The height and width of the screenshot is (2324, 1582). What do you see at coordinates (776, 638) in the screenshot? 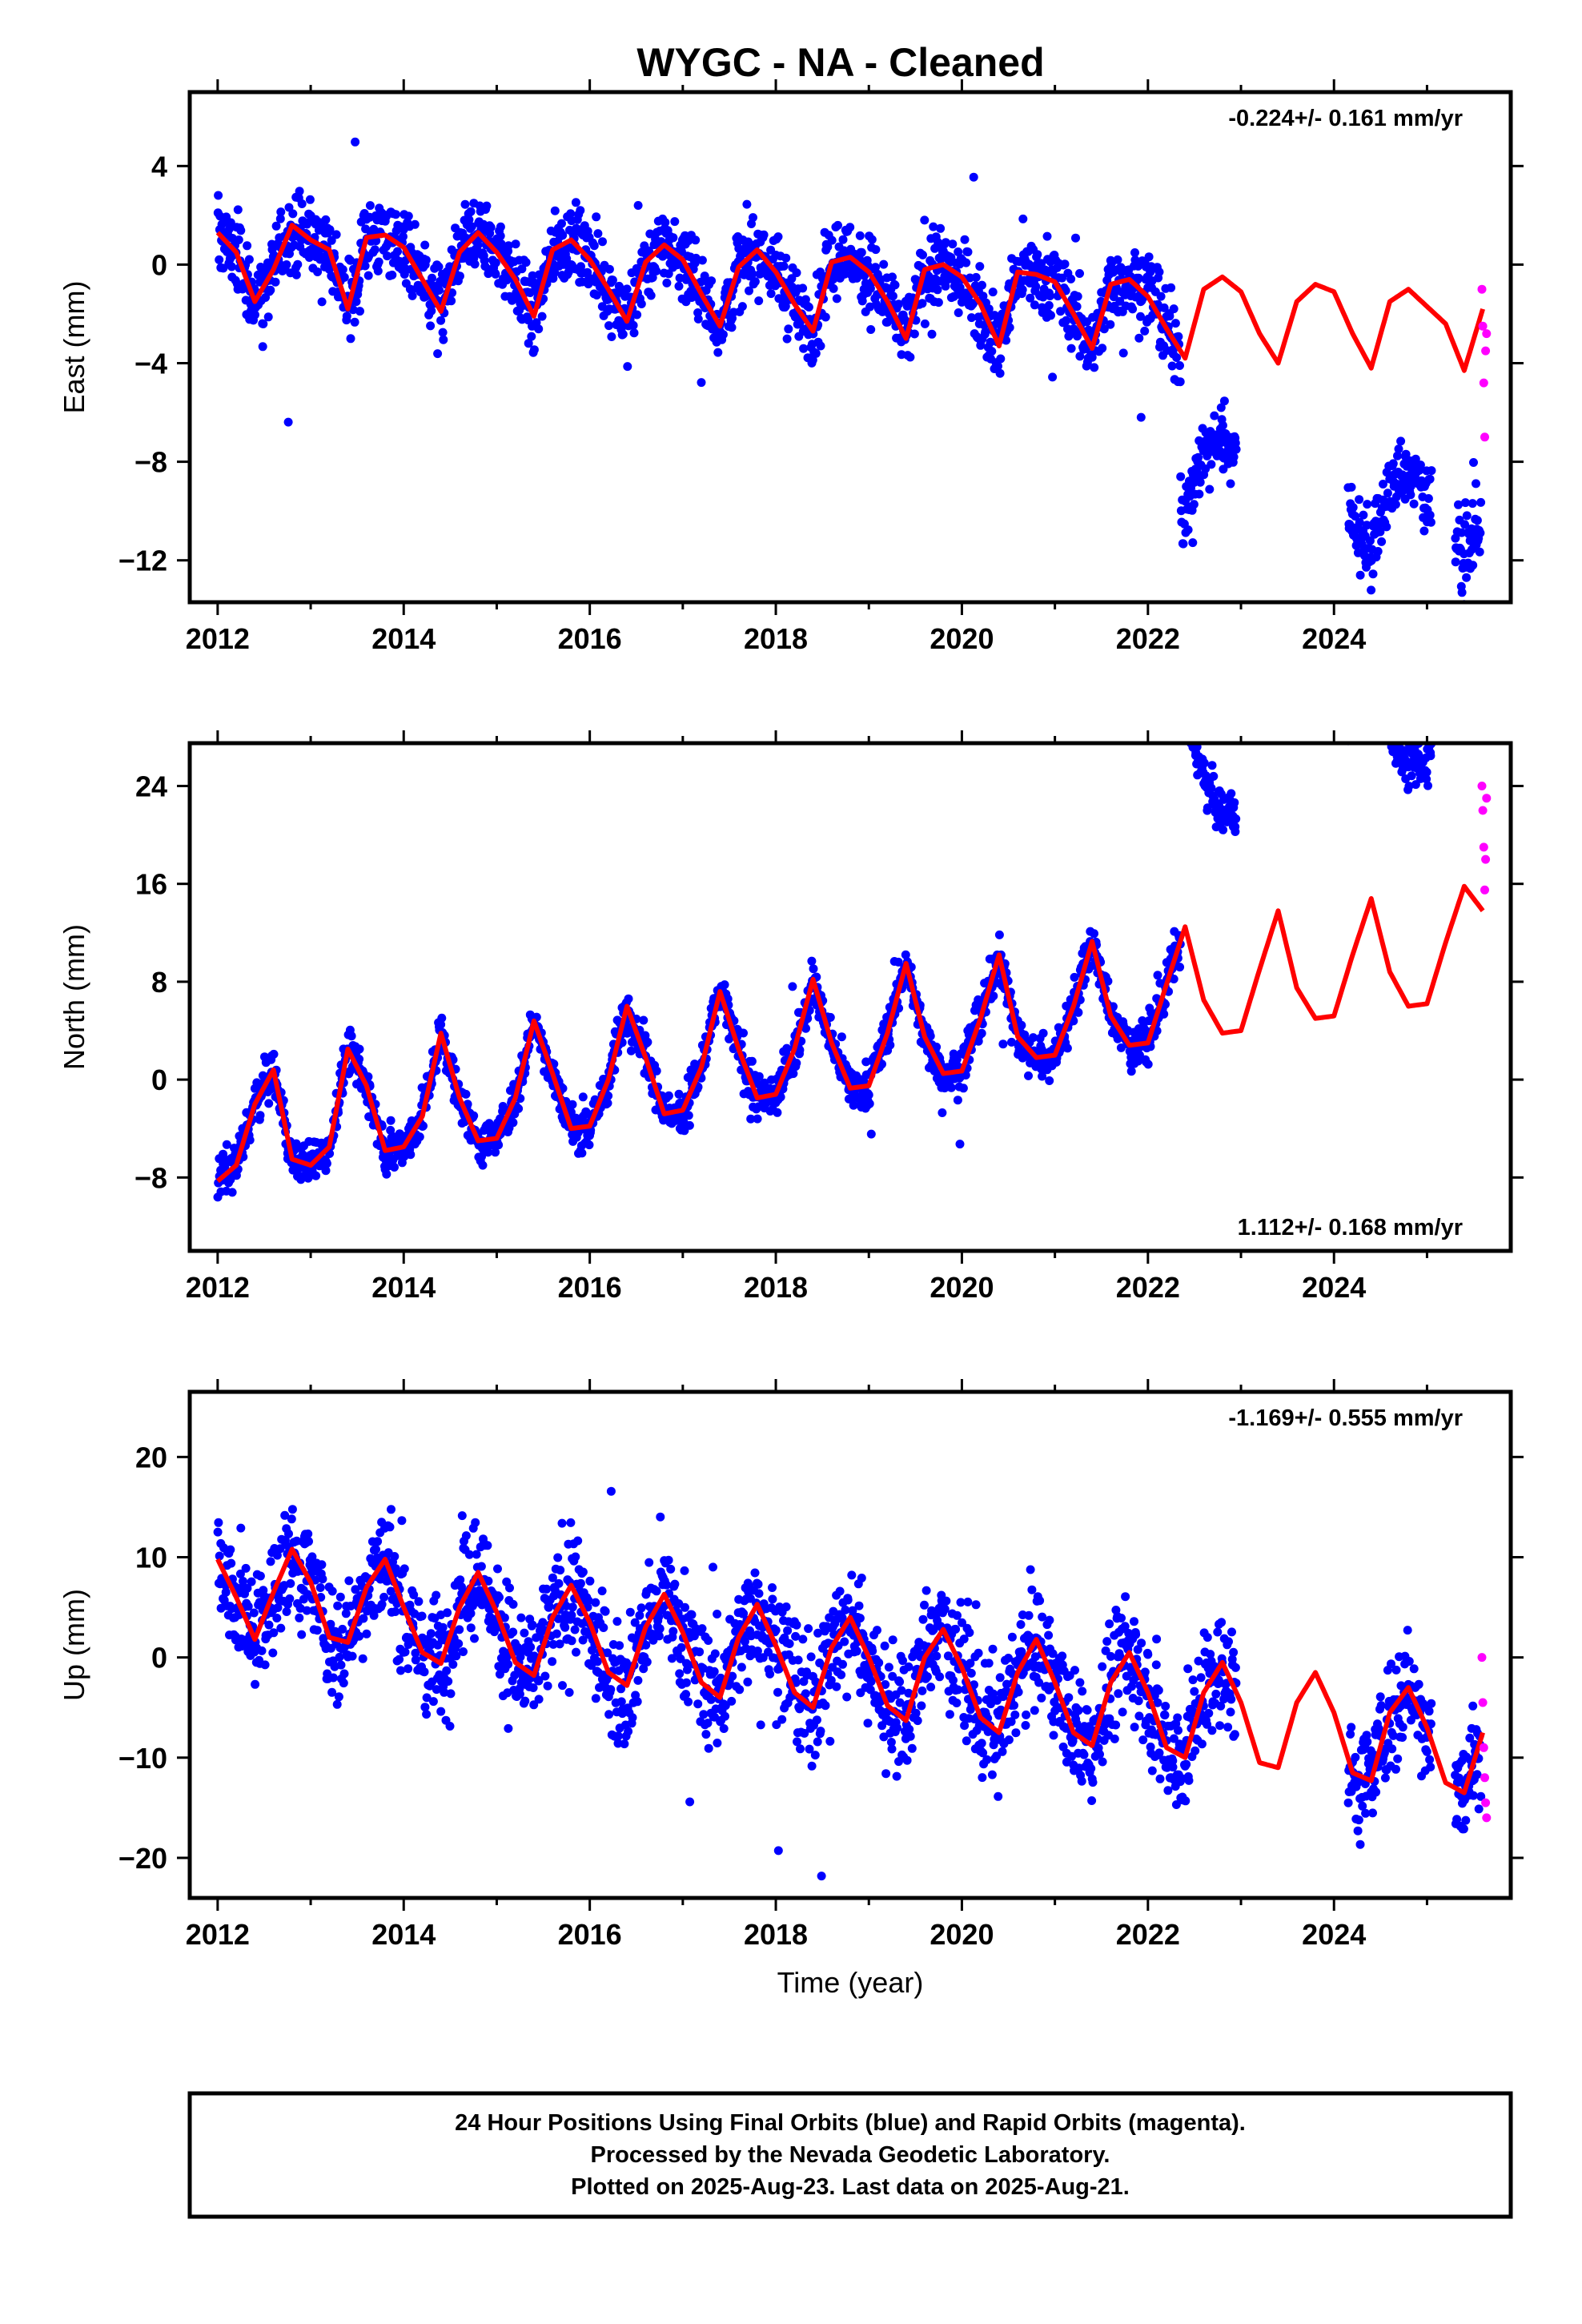
I see `x-tick-label: 2018` at bounding box center [776, 638].